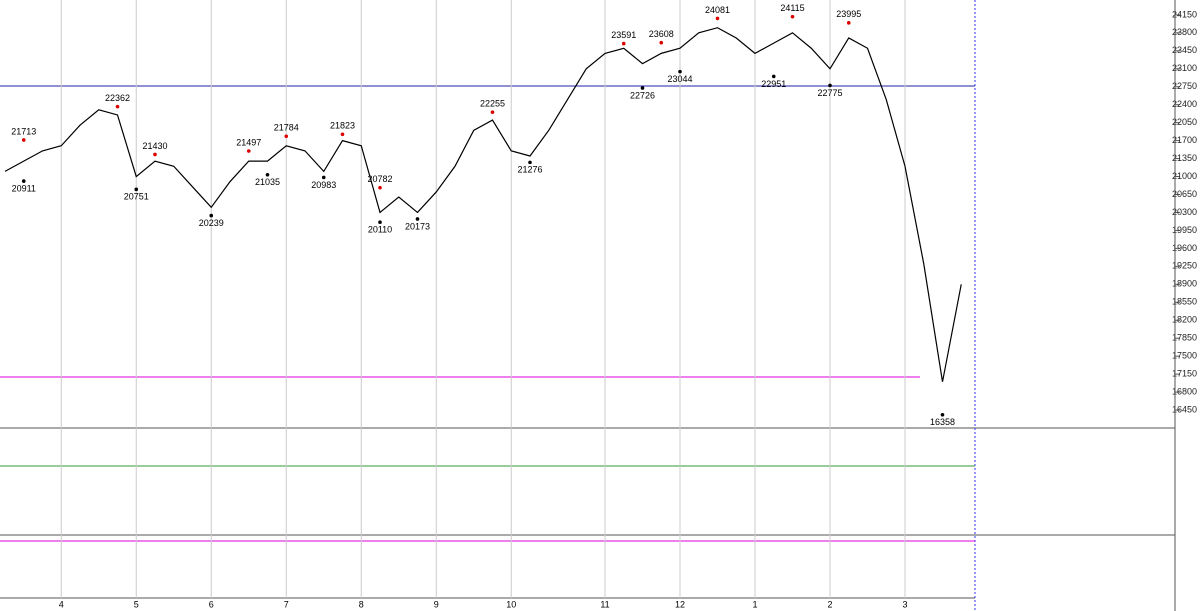 The width and height of the screenshot is (1200, 611). Describe the element at coordinates (942, 422) in the screenshot. I see `pivot-label: 16358` at that location.